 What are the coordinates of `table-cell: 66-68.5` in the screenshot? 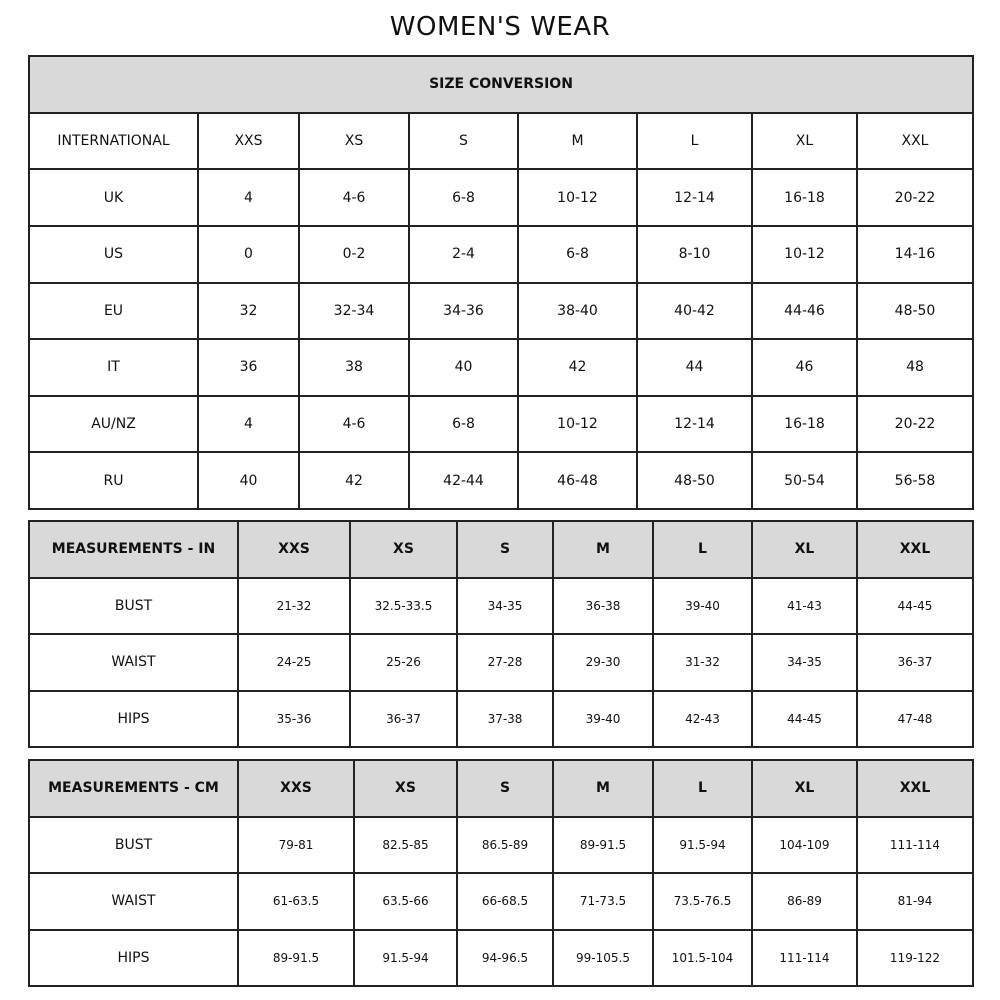 It's located at (505, 901).